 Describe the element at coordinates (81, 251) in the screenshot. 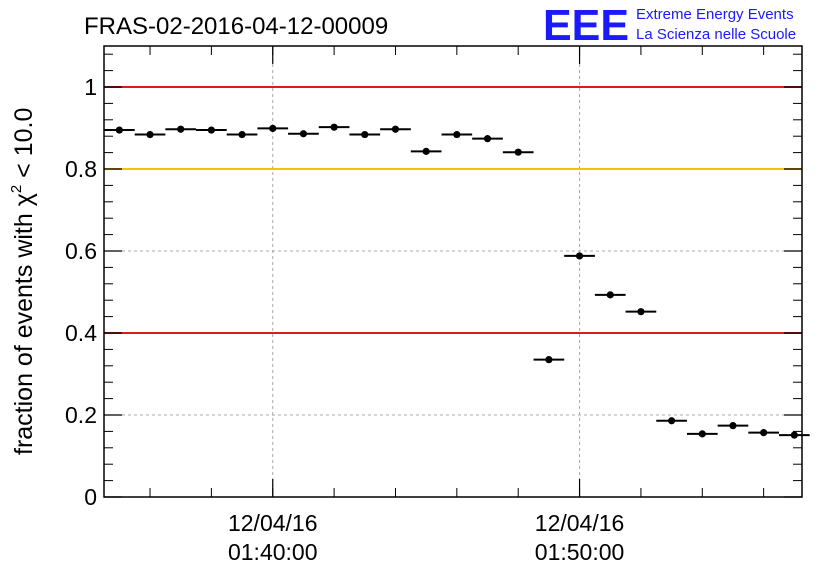

I see `y-tick-label: 0.6` at that location.